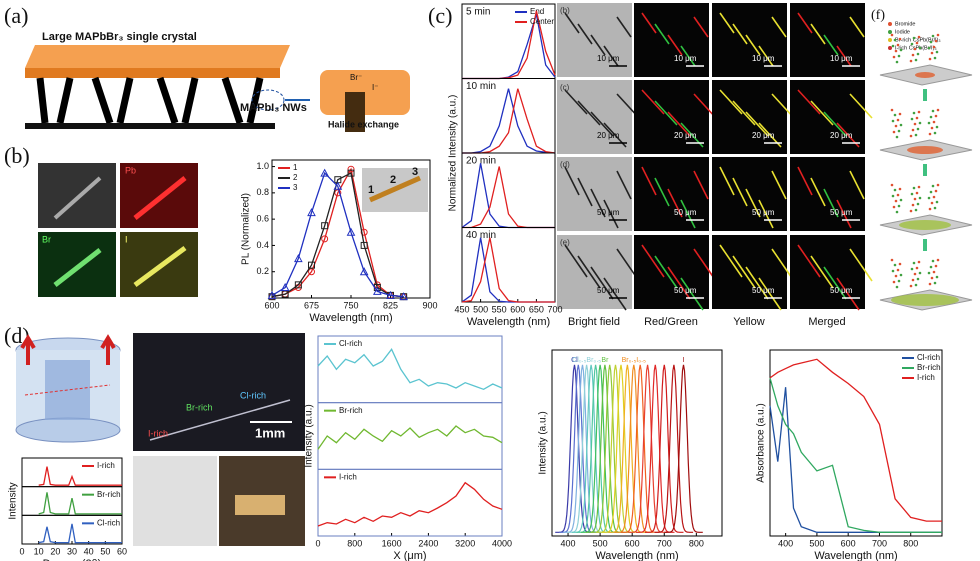 This screenshot has width=980, height=561. What do you see at coordinates (594, 194) in the screenshot?
I see `micrograph` at bounding box center [594, 194].